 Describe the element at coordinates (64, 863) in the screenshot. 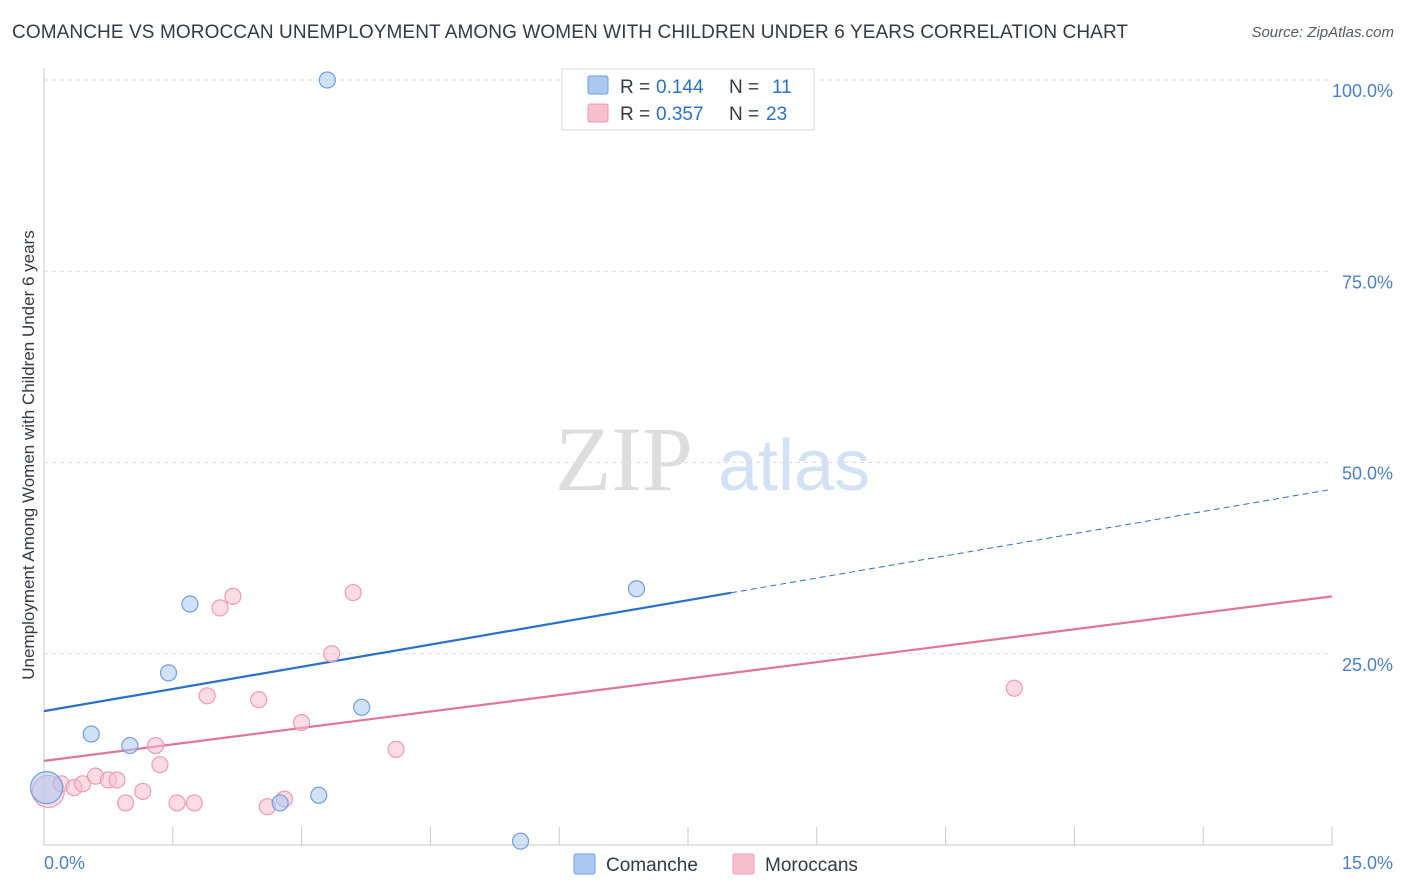

I see `x-tick-label: 0.0%` at that location.